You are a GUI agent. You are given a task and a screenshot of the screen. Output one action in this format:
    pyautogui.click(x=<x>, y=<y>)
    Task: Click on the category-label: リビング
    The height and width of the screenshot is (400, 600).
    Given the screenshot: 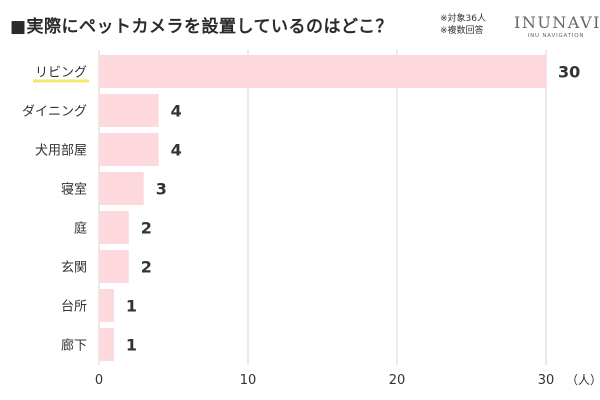 What is the action you would take?
    pyautogui.click(x=61, y=73)
    